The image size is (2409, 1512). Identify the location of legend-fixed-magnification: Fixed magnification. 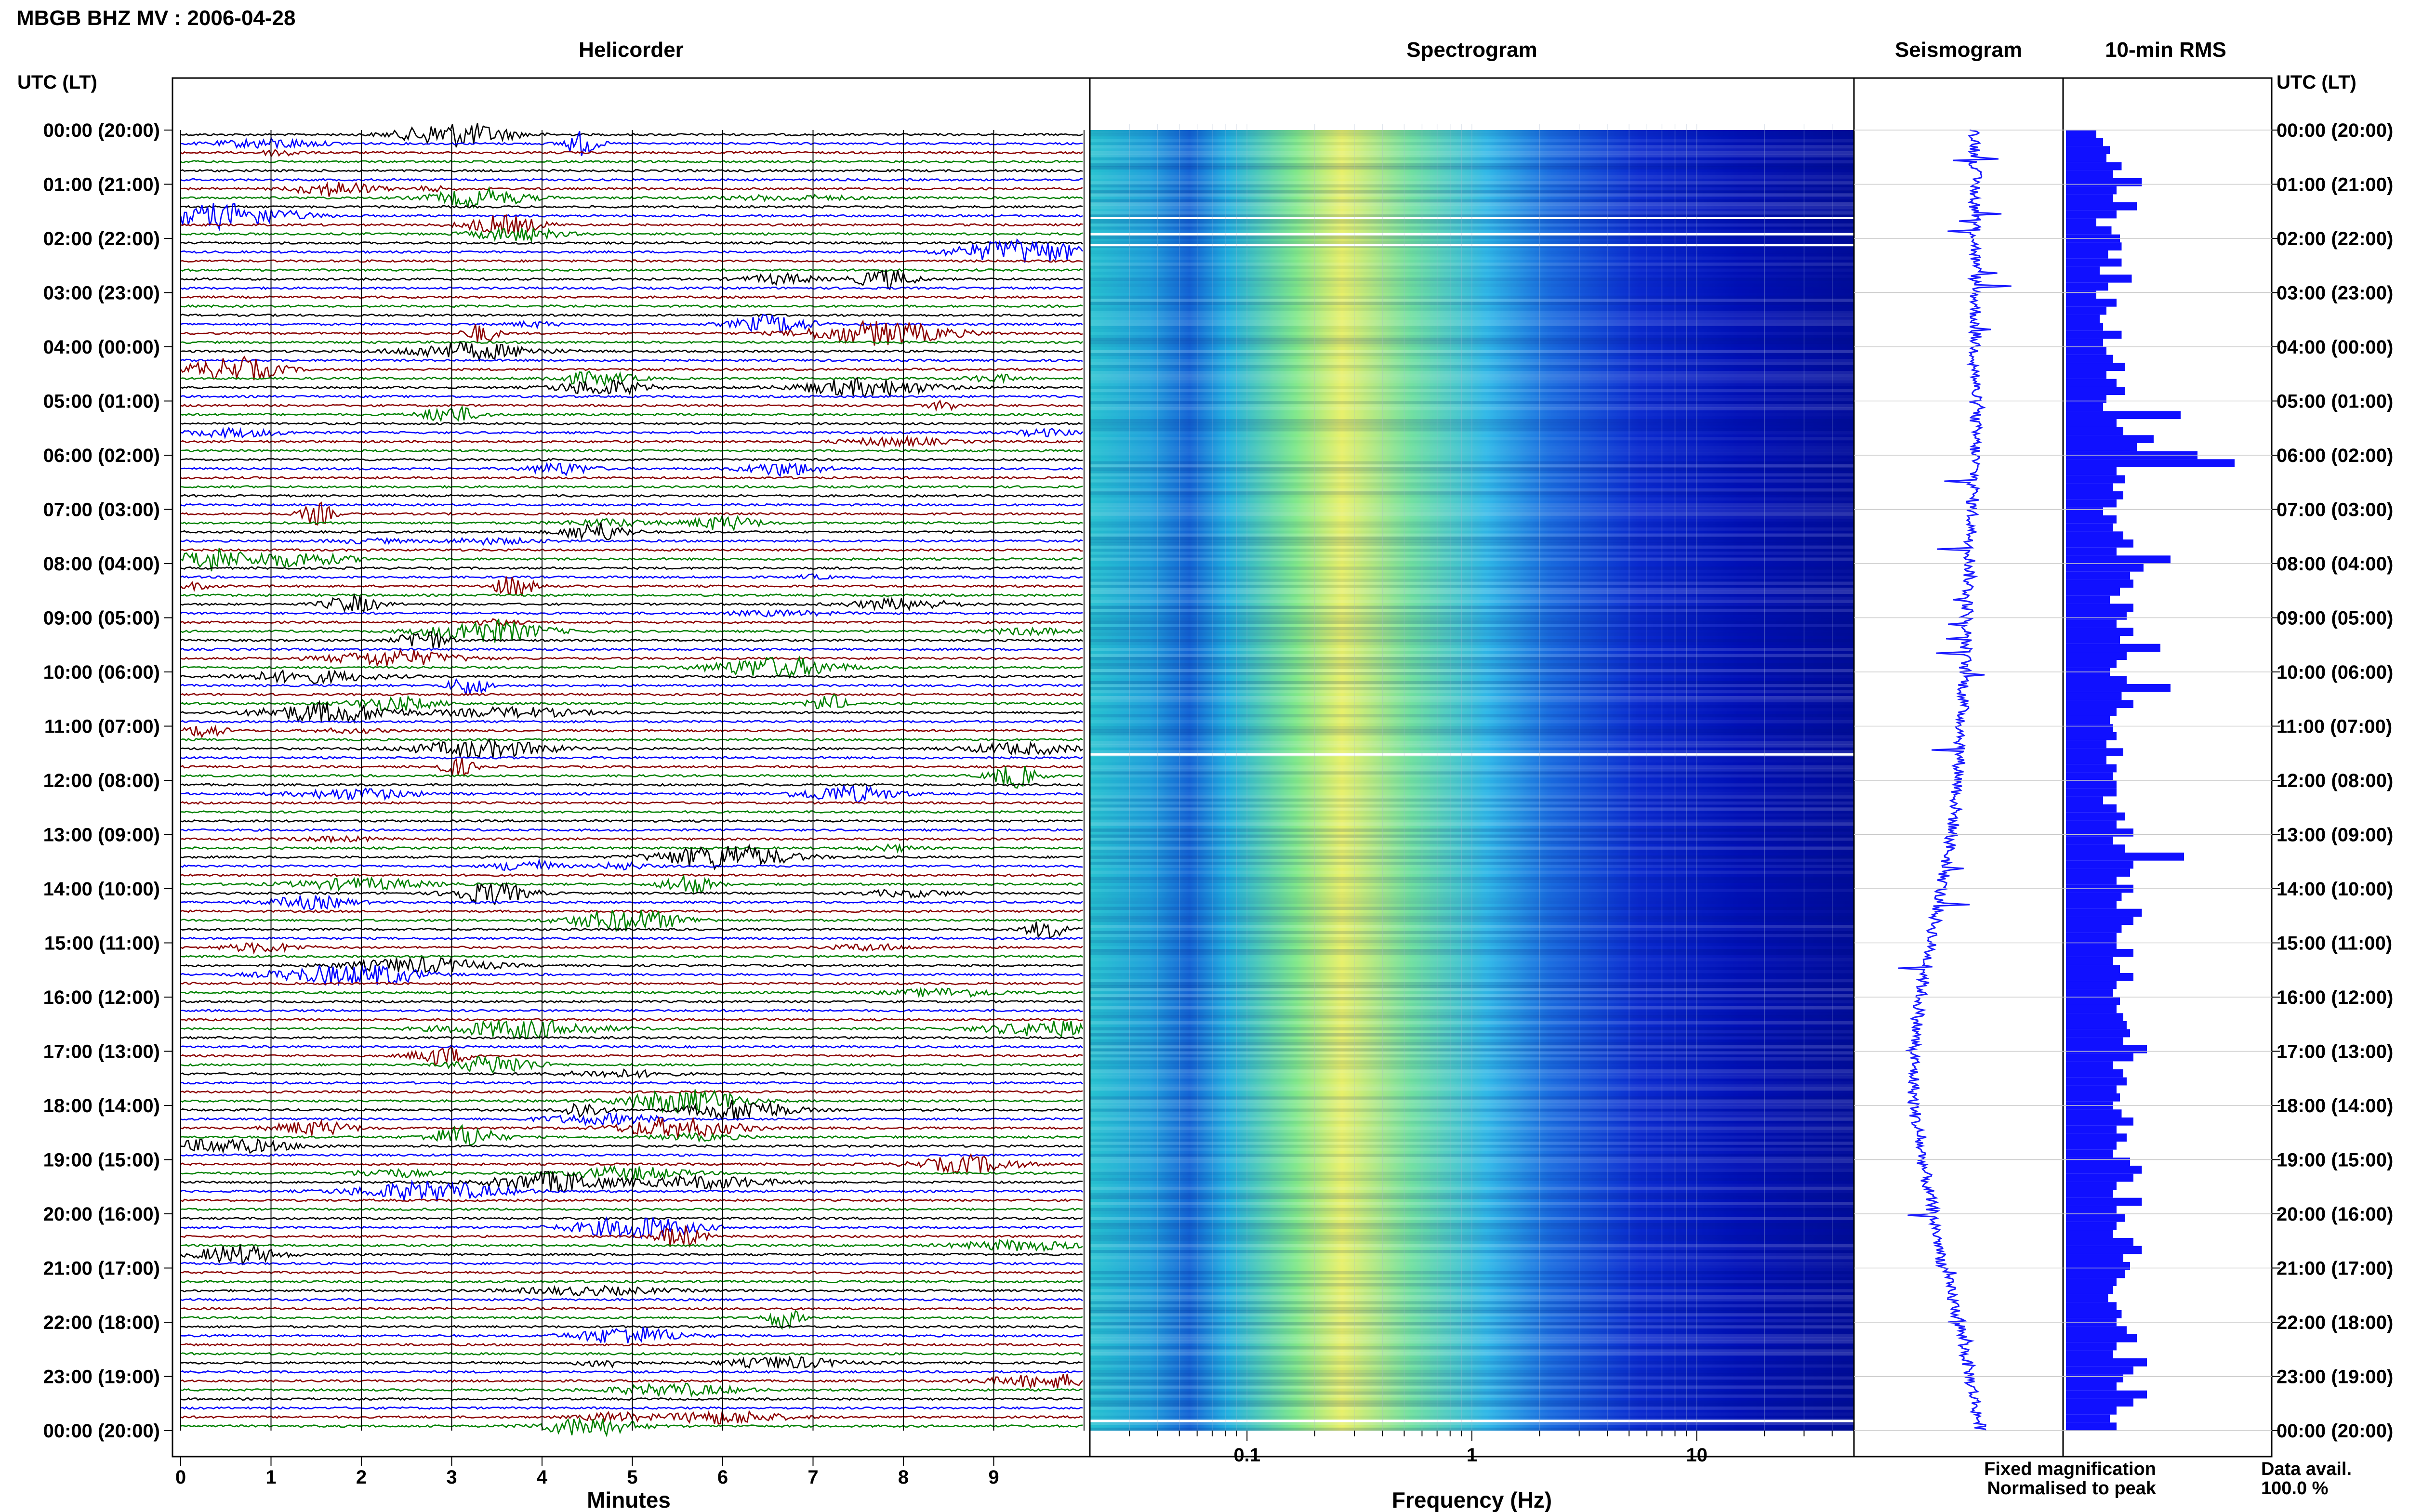
(2070, 1469).